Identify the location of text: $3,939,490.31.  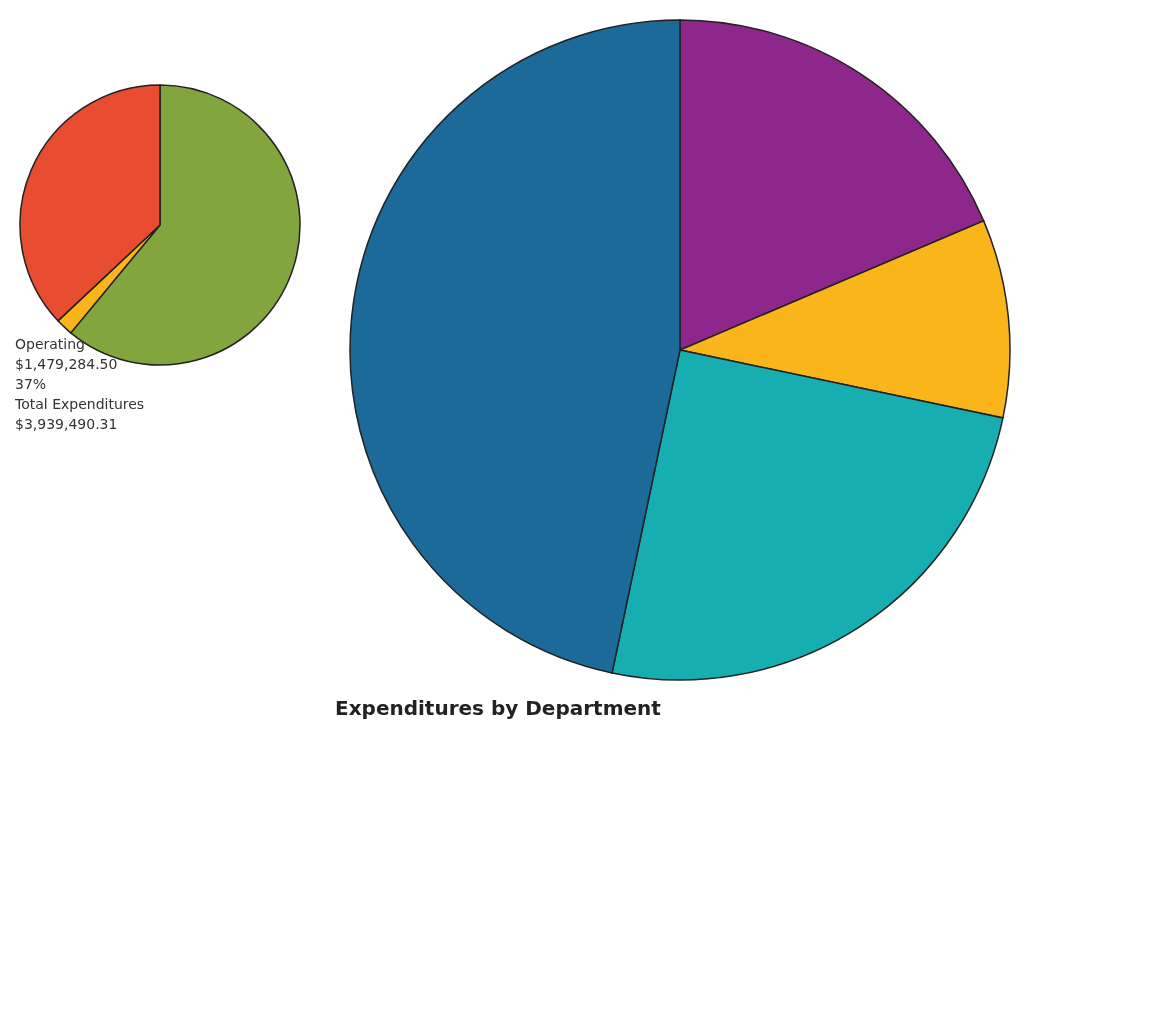
(66, 424).